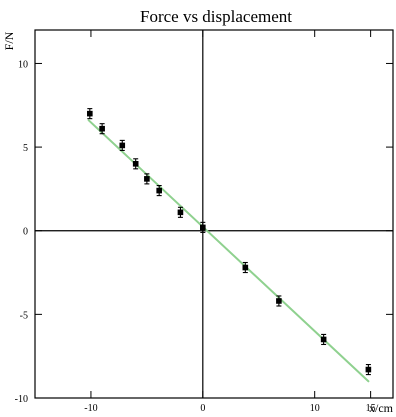 The image size is (396, 417). What do you see at coordinates (23, 64) in the screenshot?
I see `y-tick-label: 10` at bounding box center [23, 64].